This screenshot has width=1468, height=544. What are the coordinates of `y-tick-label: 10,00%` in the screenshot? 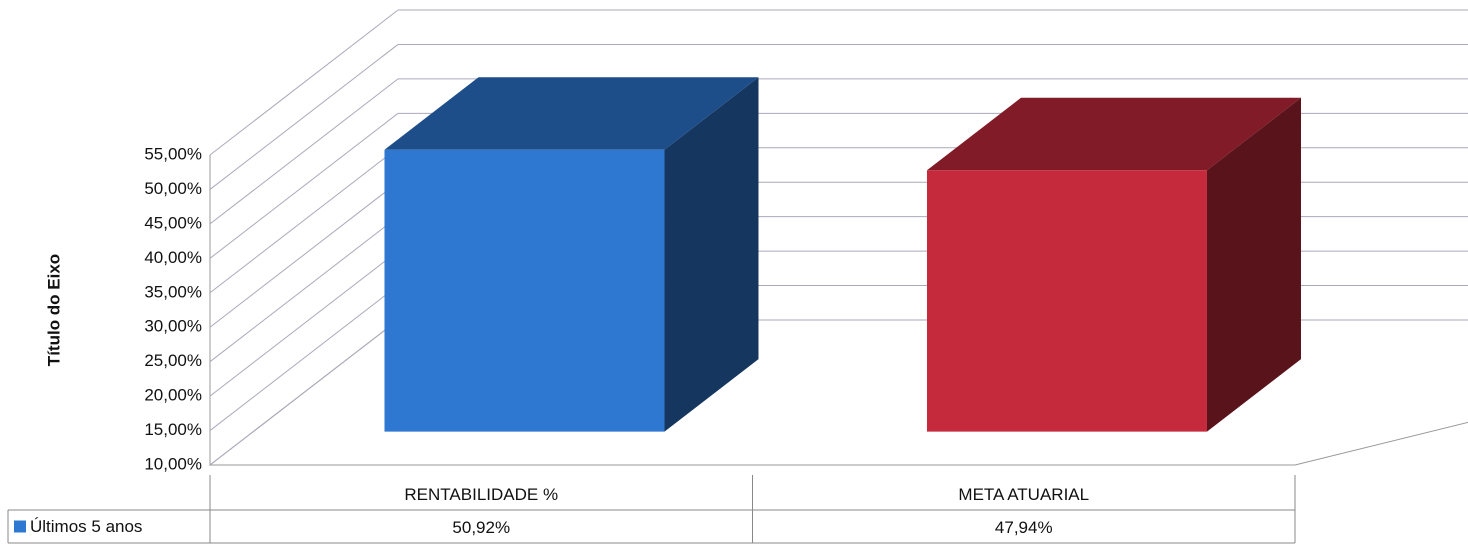 It's located at (173, 463).